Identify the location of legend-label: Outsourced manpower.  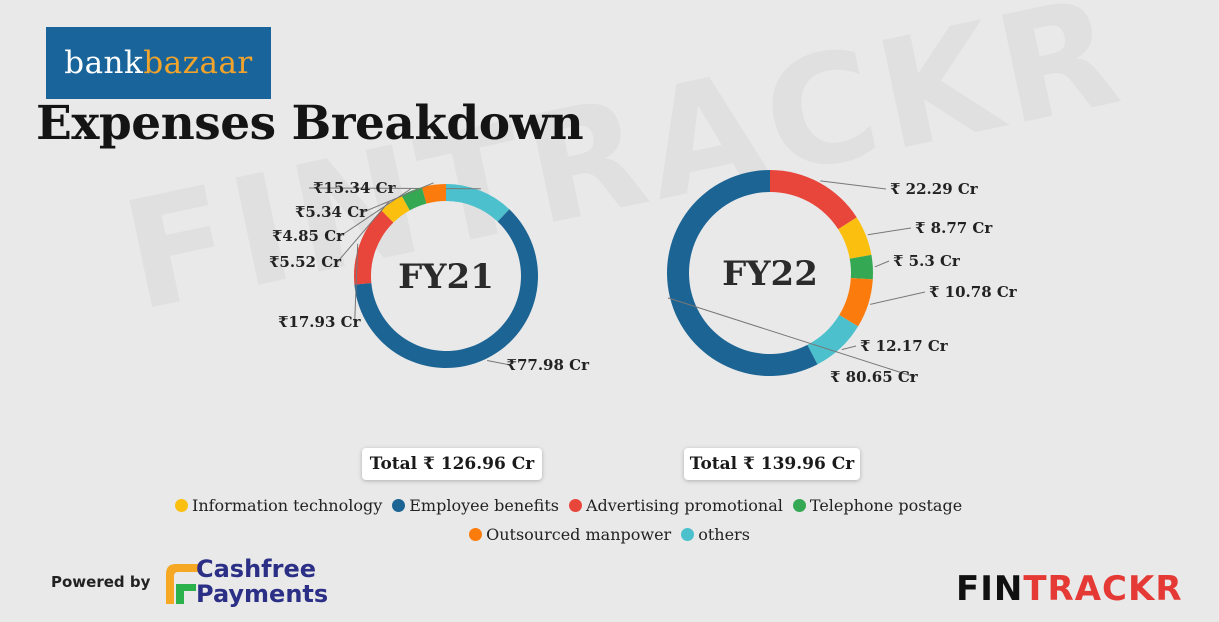
(579, 534).